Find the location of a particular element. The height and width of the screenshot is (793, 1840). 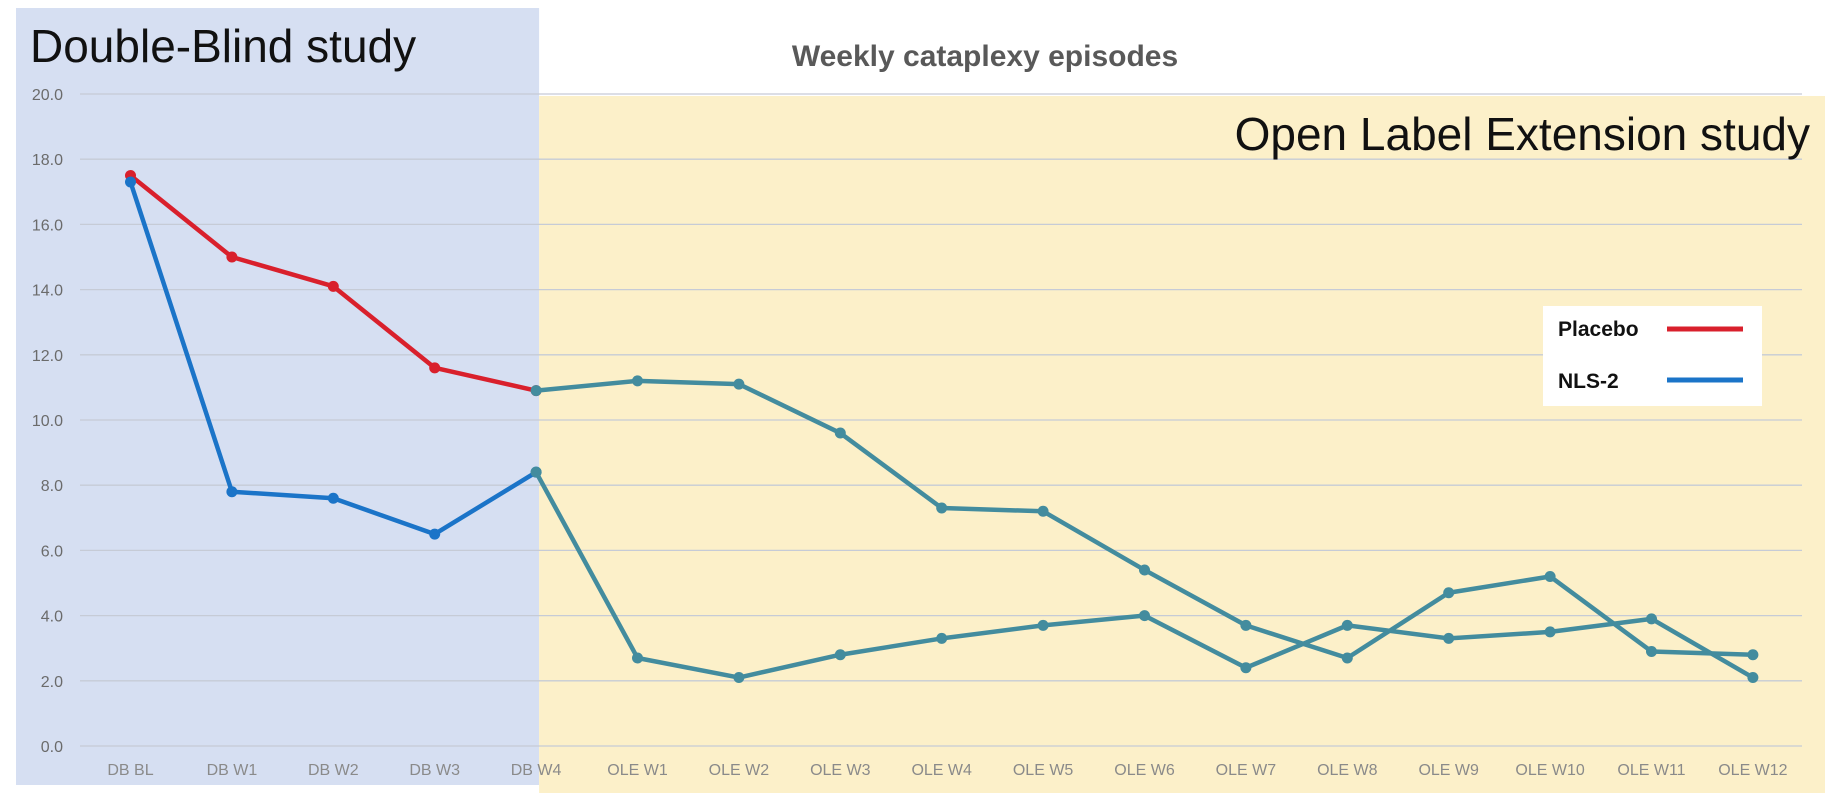

x-tick-label: DB W1 is located at coordinates (232, 770).